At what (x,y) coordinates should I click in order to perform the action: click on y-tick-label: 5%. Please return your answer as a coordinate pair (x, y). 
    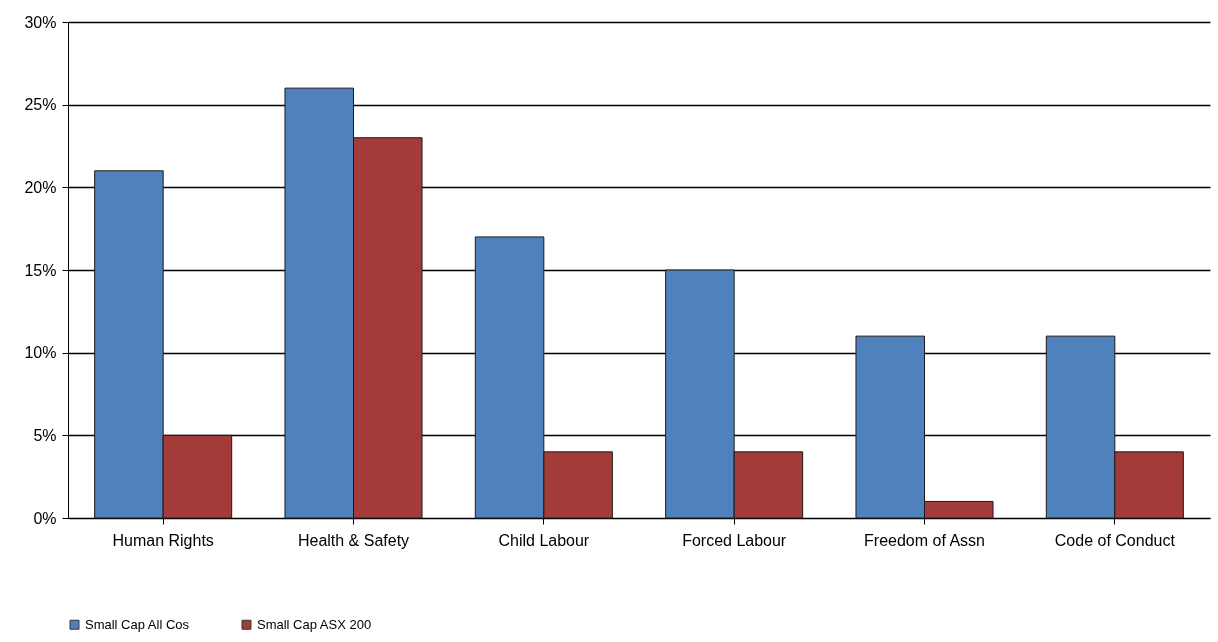
    Looking at the image, I should click on (45, 435).